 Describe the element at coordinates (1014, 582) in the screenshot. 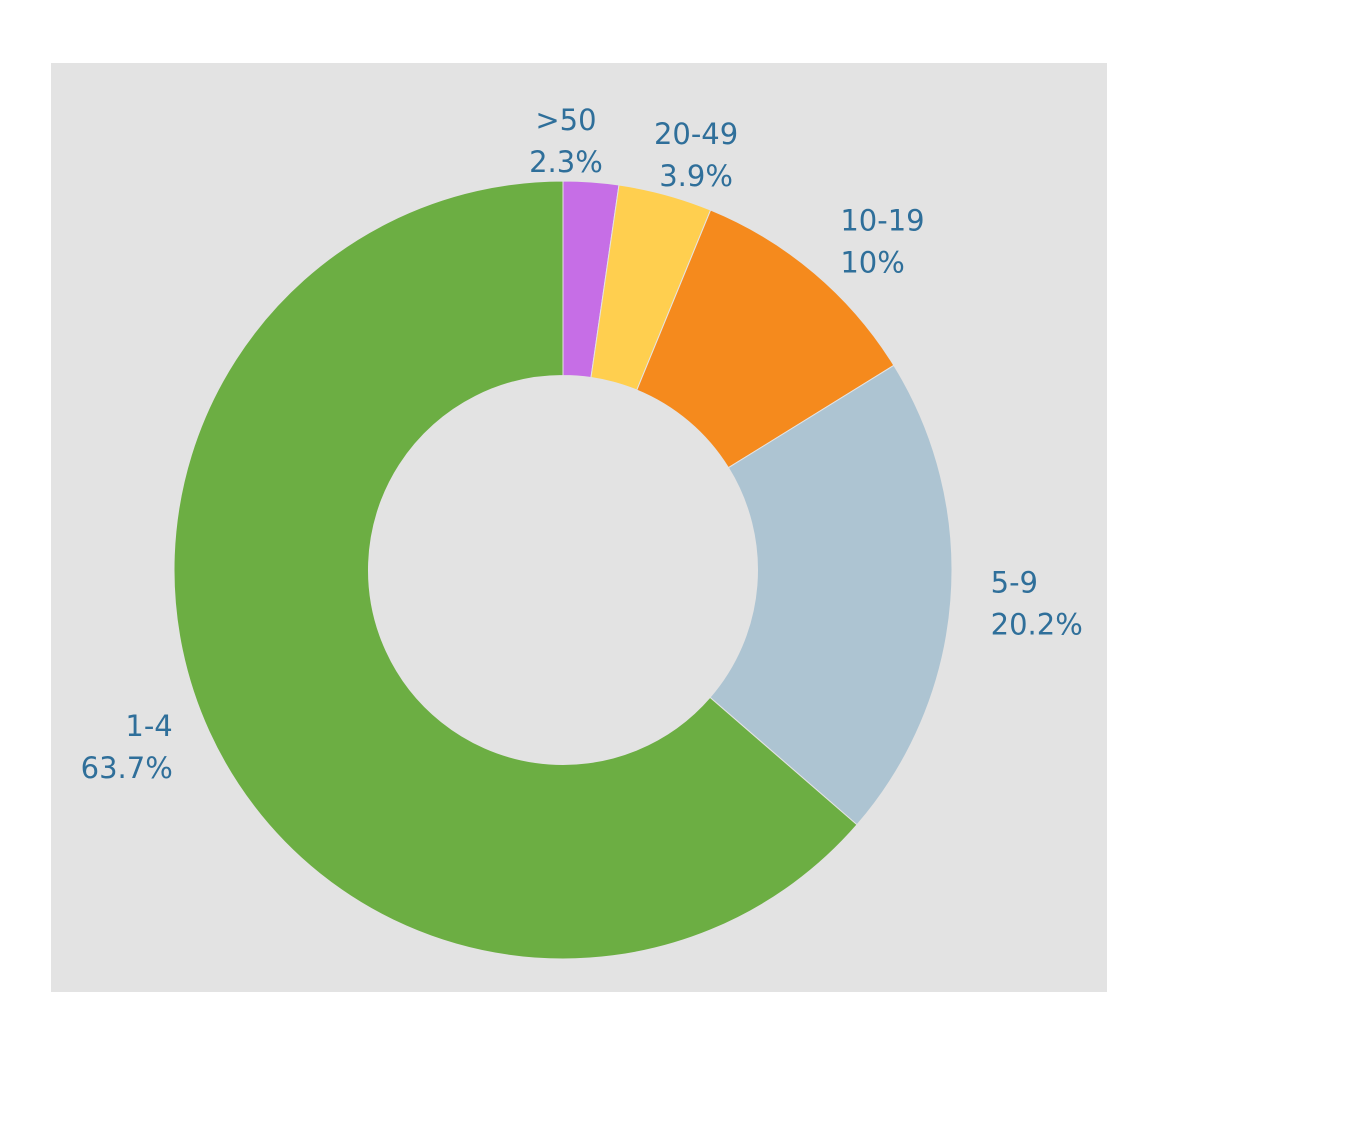

I see `label-category: 5-9` at that location.